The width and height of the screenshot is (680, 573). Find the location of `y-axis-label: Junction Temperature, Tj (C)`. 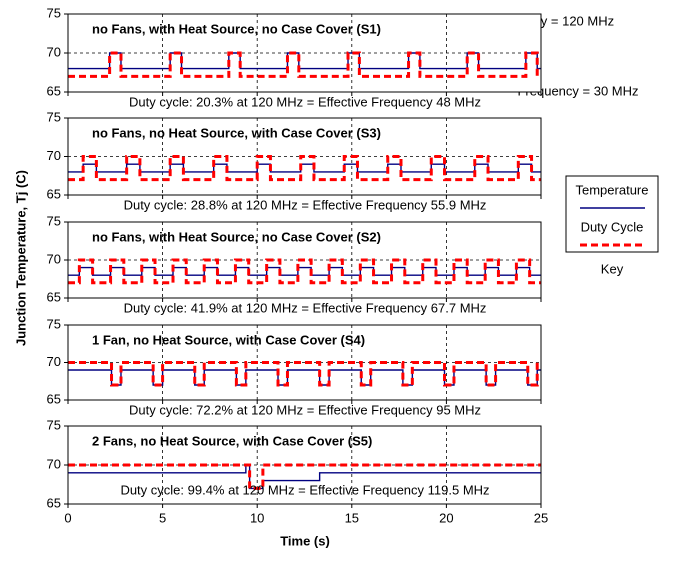

y-axis-label: Junction Temperature, Tj (C) is located at coordinates (20, 258).